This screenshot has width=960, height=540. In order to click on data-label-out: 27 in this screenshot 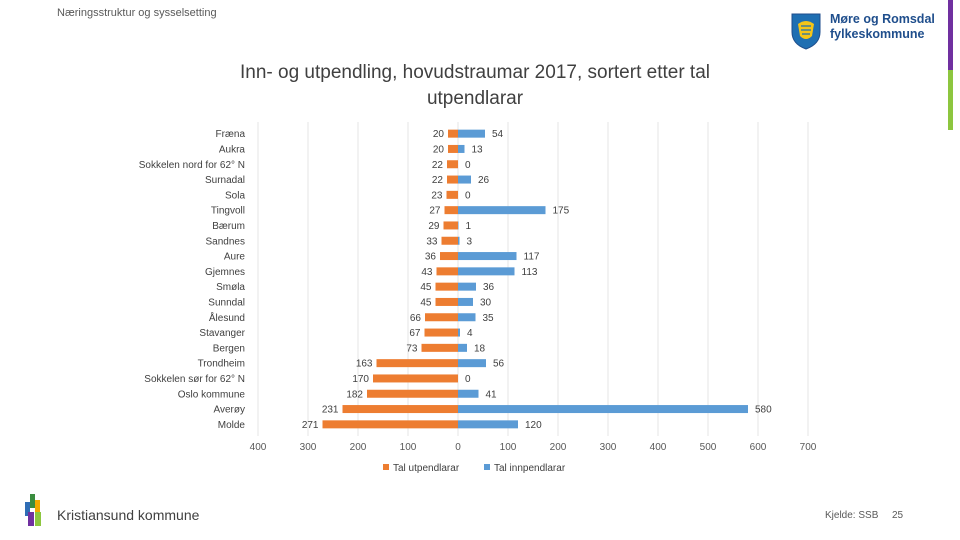, I will do `click(435, 211)`.